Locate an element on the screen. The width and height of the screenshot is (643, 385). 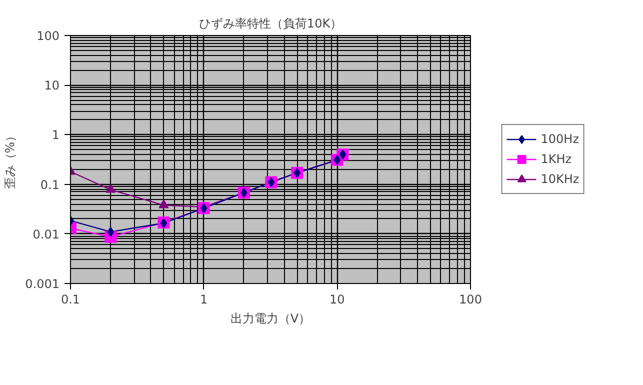
x-tick-label: 10 is located at coordinates (337, 299).